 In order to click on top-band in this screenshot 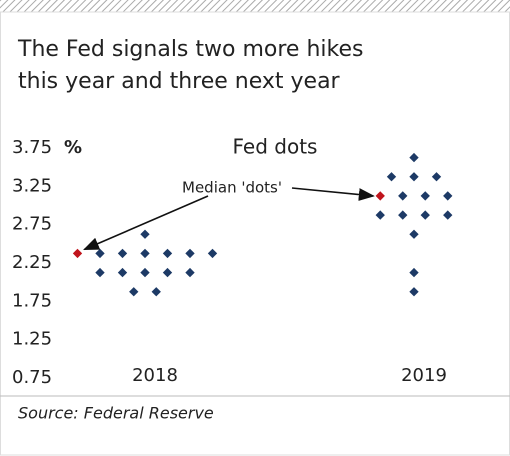, I will do `click(255, 6)`.